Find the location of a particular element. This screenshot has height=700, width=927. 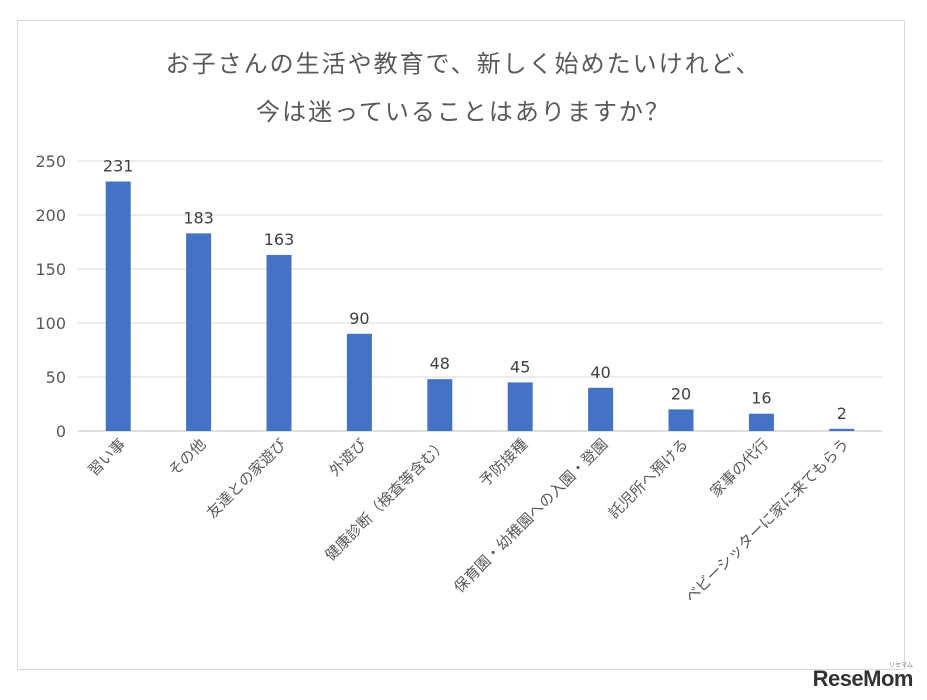

resemom-logo: ReseMom is located at coordinates (863, 678).